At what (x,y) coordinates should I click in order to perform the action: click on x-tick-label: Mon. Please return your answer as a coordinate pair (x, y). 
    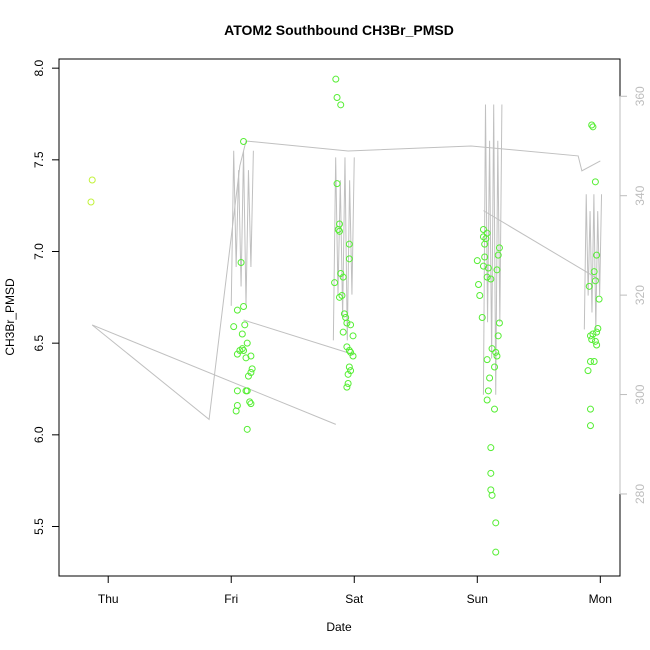
    Looking at the image, I should click on (600, 599).